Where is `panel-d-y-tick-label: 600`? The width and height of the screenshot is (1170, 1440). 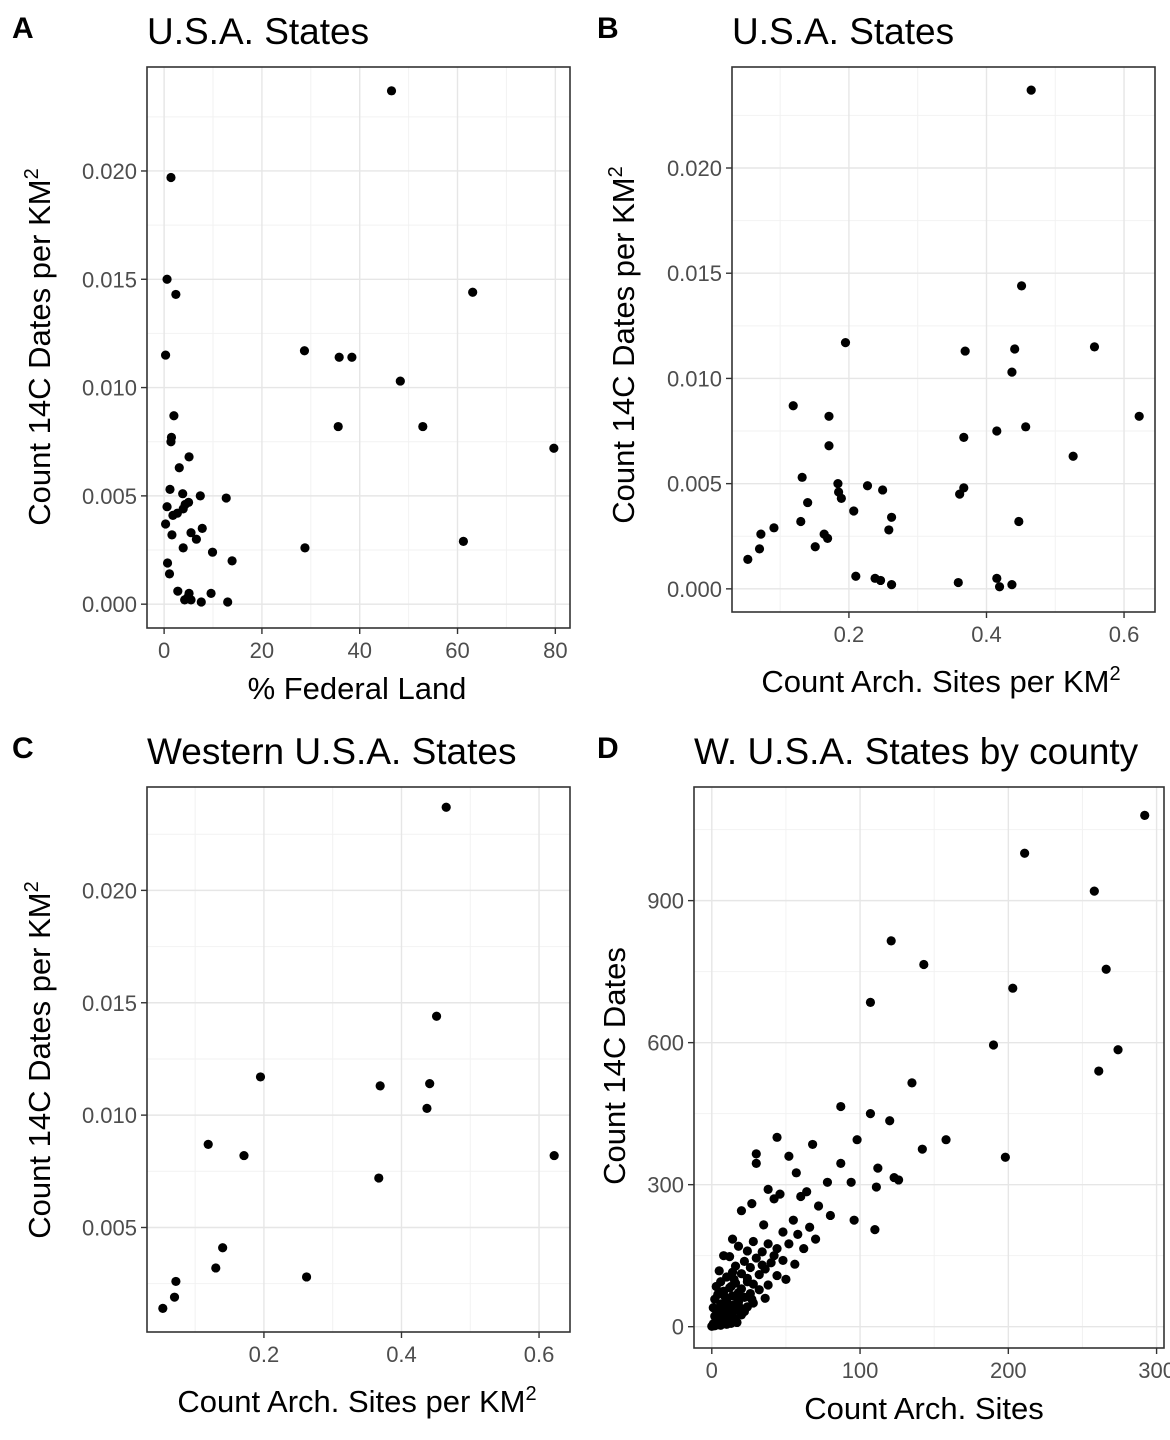 panel-d-y-tick-label: 600 is located at coordinates (665, 1043).